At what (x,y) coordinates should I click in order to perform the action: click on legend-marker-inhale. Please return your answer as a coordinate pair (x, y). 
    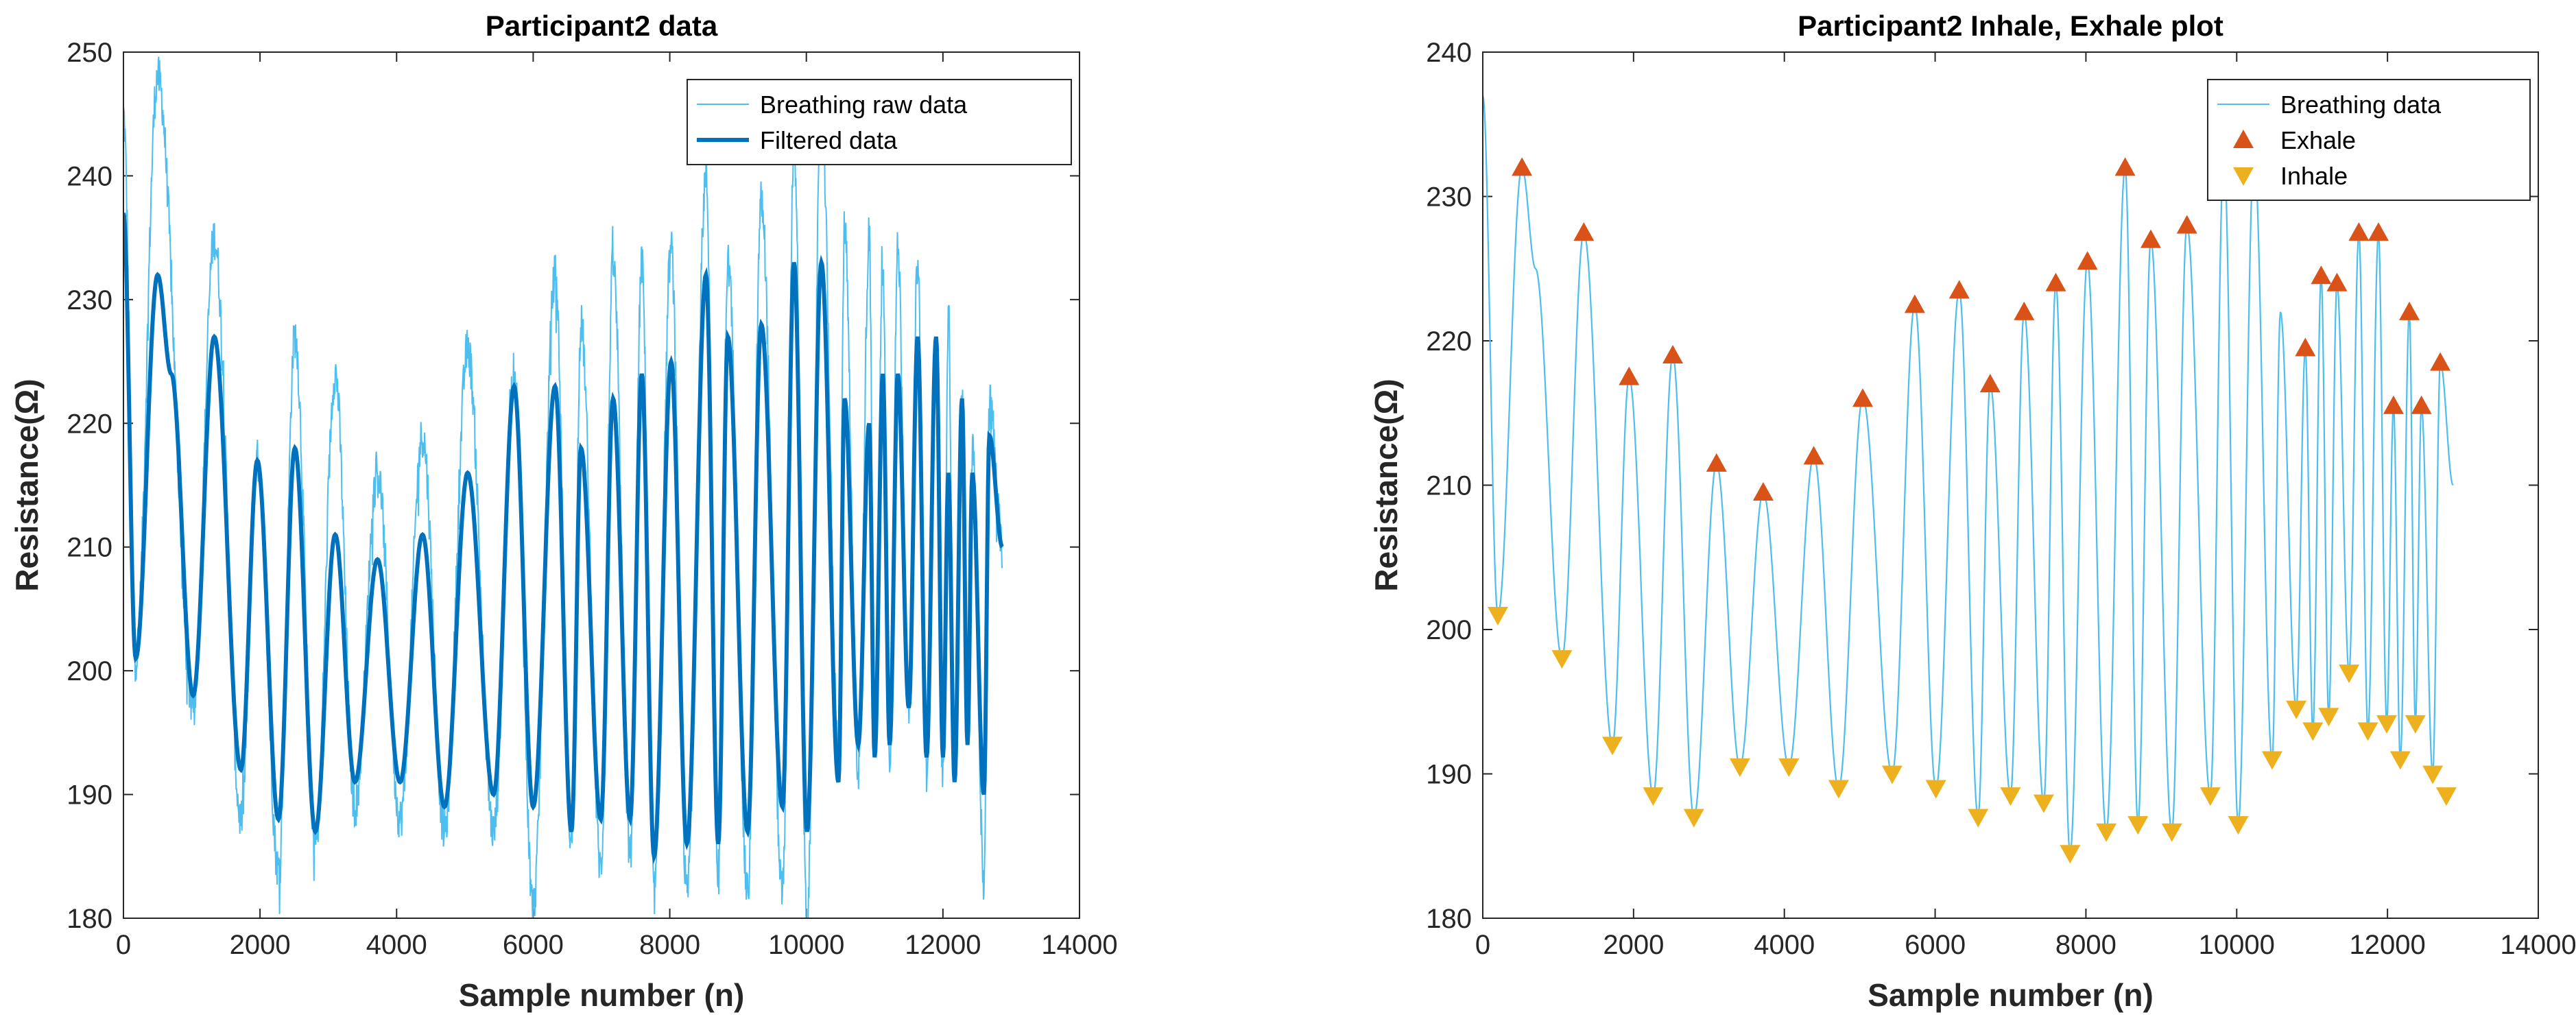
    Looking at the image, I should click on (2243, 176).